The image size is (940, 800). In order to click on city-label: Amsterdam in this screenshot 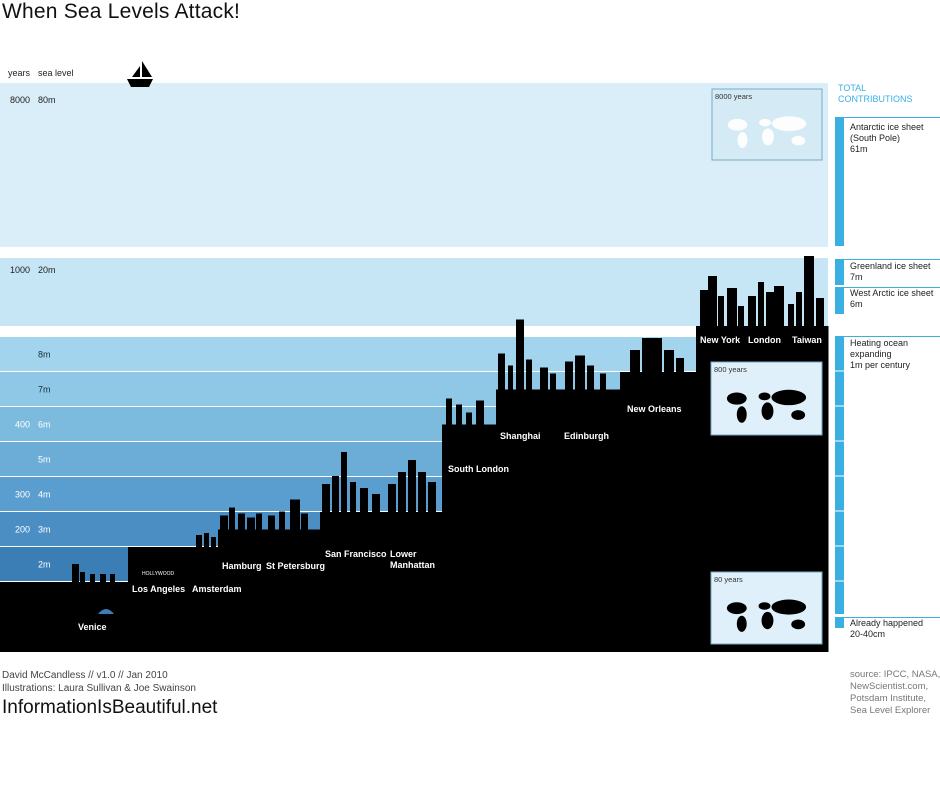, I will do `click(217, 589)`.